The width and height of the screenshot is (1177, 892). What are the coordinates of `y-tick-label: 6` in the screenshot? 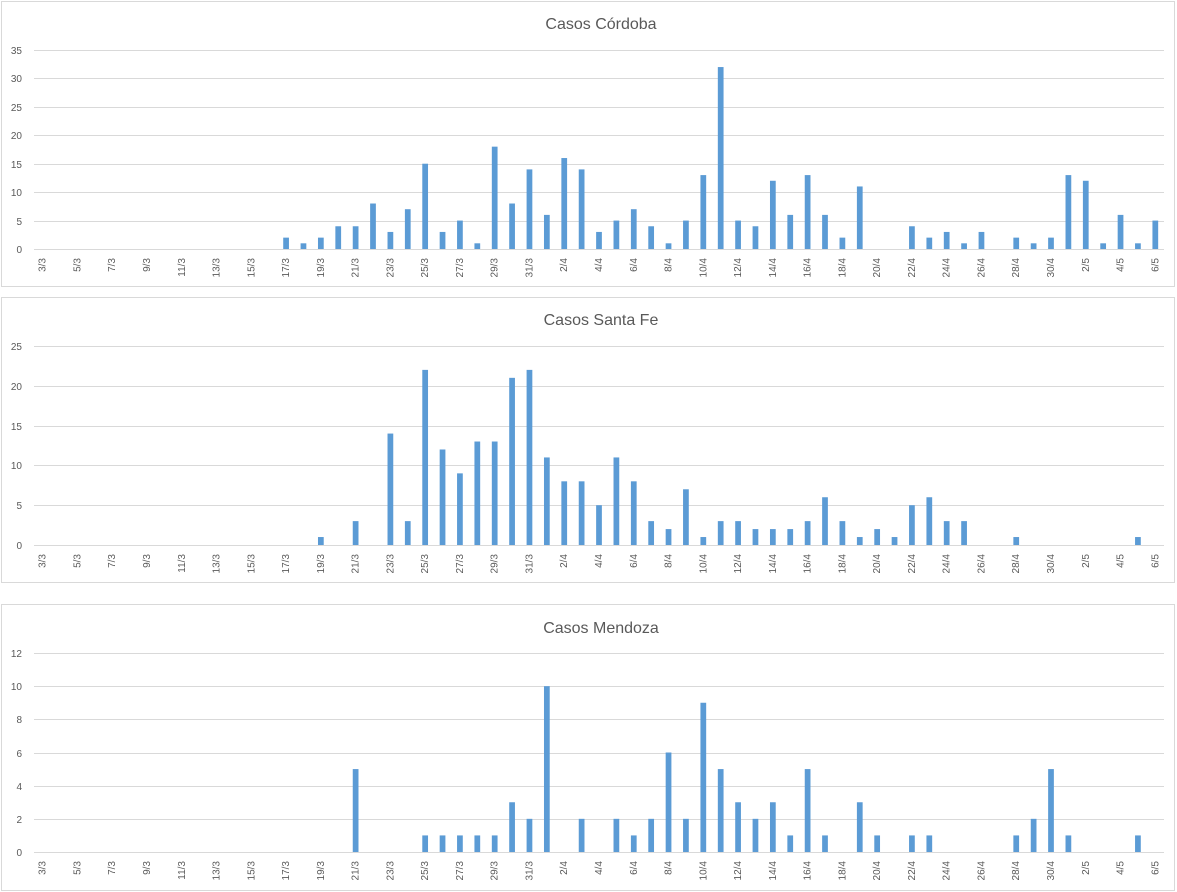 It's located at (19, 754).